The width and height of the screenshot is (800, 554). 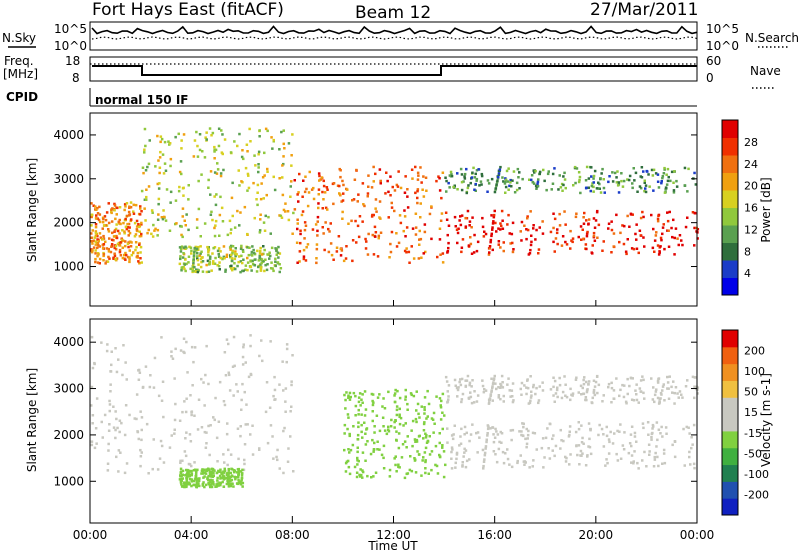 I want to click on range-tick-label: 1000, so click(x=68, y=481).